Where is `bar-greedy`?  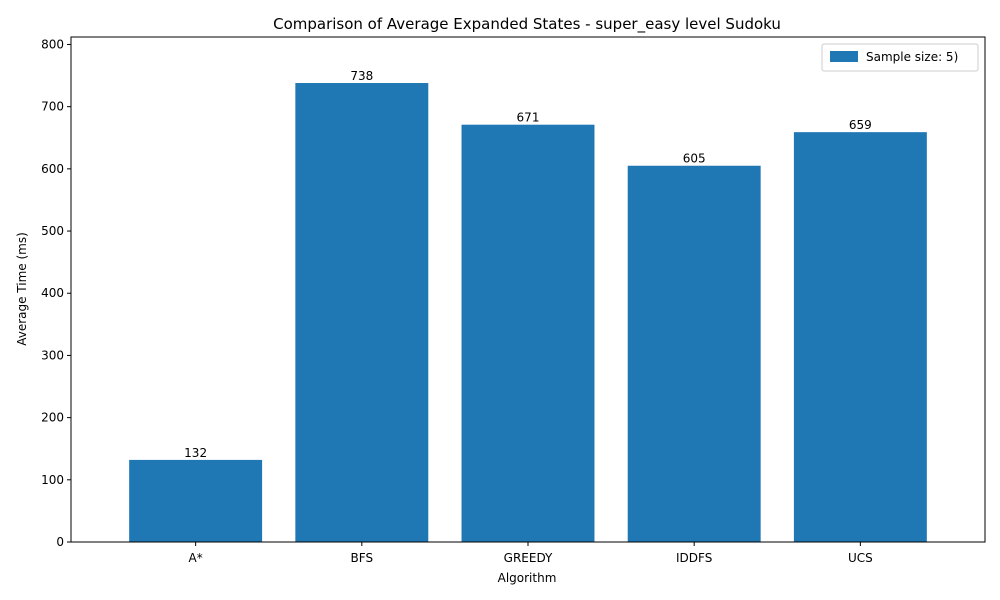 bar-greedy is located at coordinates (528, 333).